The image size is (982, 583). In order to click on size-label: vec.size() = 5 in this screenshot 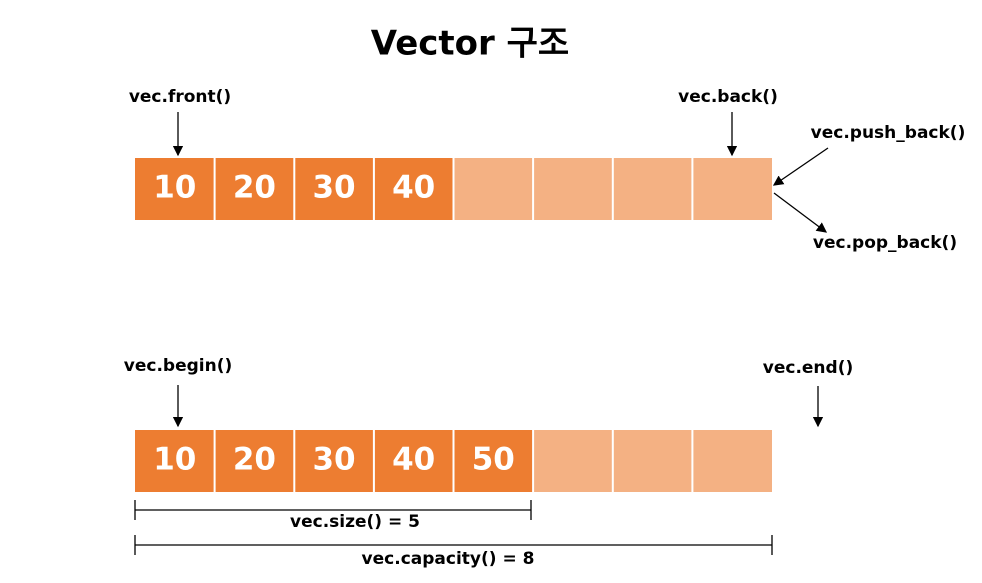, I will do `click(355, 522)`.